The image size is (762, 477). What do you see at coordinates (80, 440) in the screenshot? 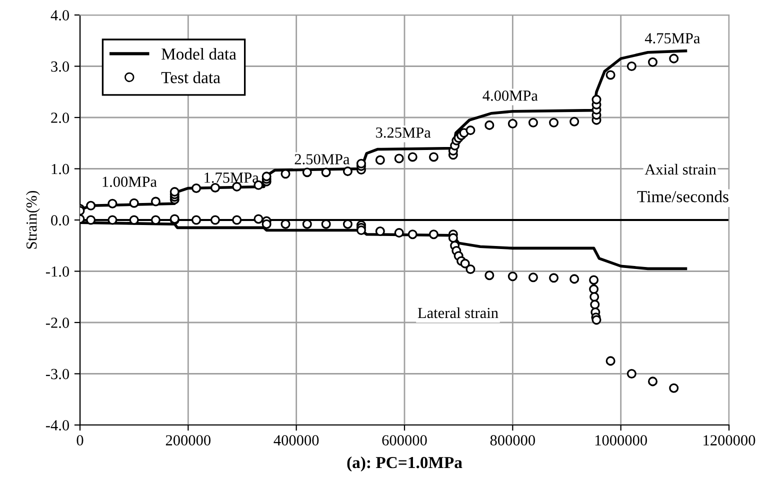
I see `x-tick-label: 0` at bounding box center [80, 440].